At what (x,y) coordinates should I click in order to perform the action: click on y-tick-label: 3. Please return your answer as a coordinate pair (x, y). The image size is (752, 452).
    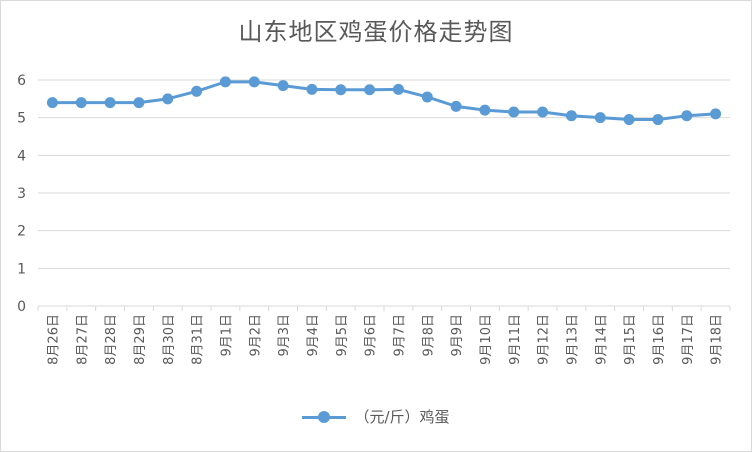
    Looking at the image, I should click on (21, 194).